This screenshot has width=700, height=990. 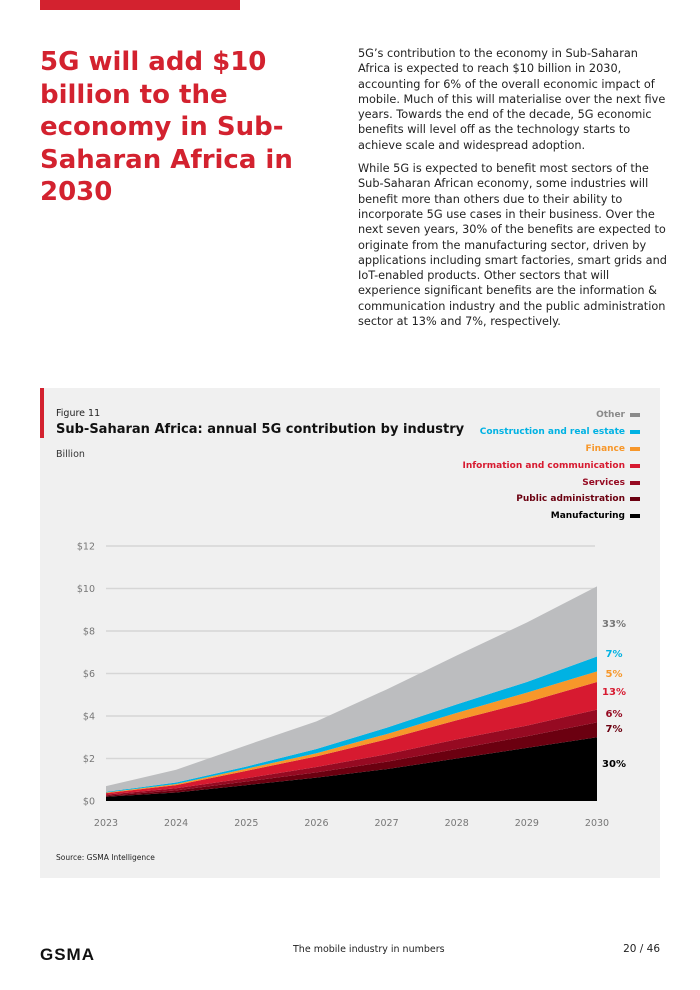 What do you see at coordinates (610, 415) in the screenshot?
I see `legend-label: Other` at bounding box center [610, 415].